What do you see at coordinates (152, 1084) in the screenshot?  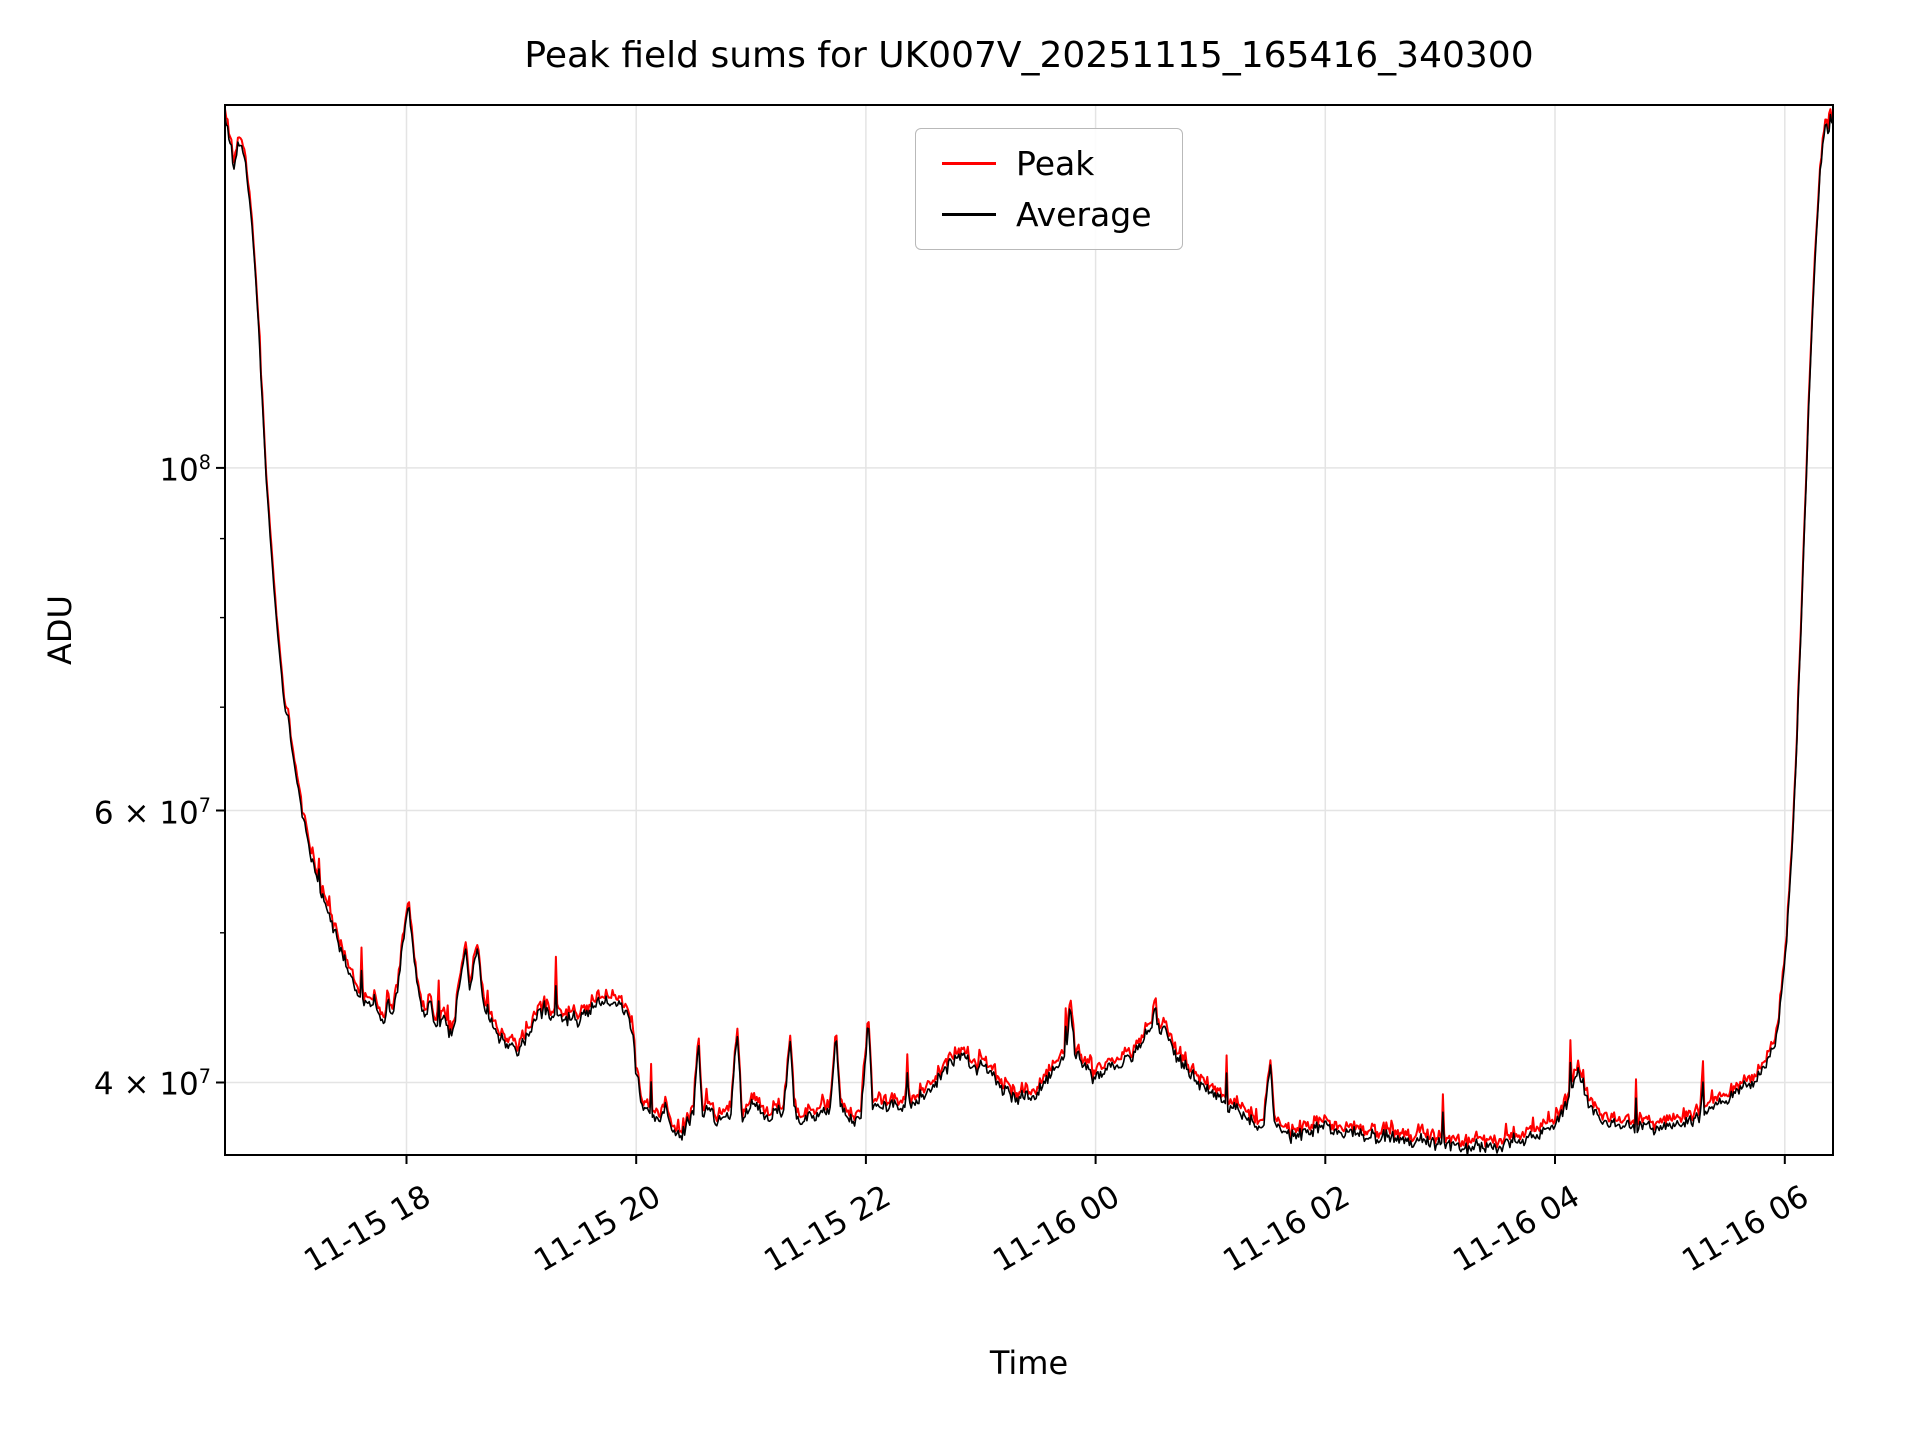 I see `y-tick-label: 4 × 107` at bounding box center [152, 1084].